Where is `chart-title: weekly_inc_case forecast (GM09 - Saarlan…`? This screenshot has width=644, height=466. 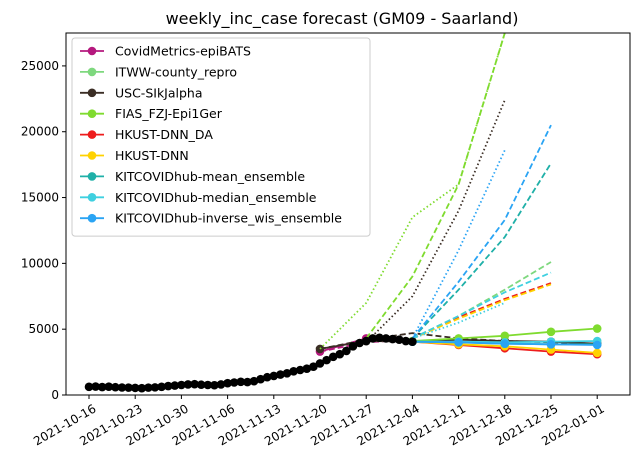 chart-title: weekly_inc_case forecast (GM09 - Saarlan… is located at coordinates (342, 19).